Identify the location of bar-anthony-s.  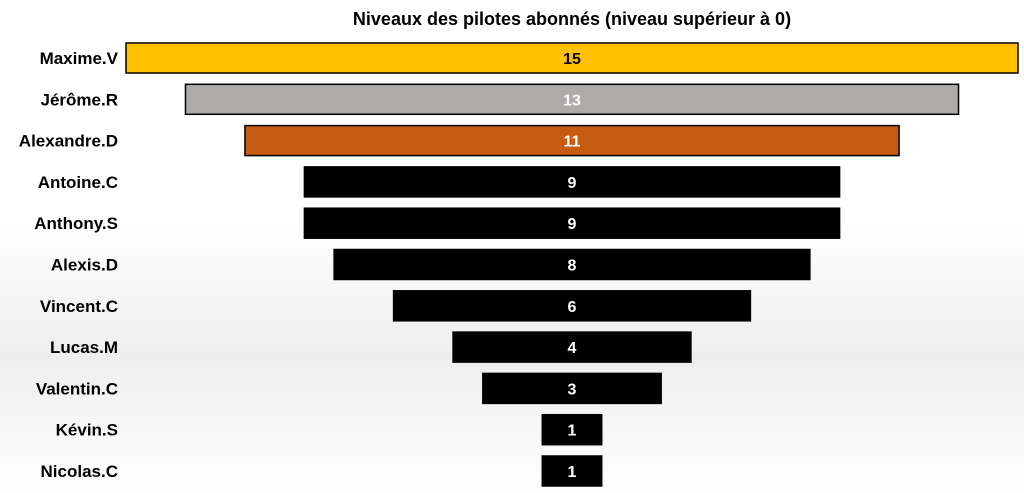
(572, 223).